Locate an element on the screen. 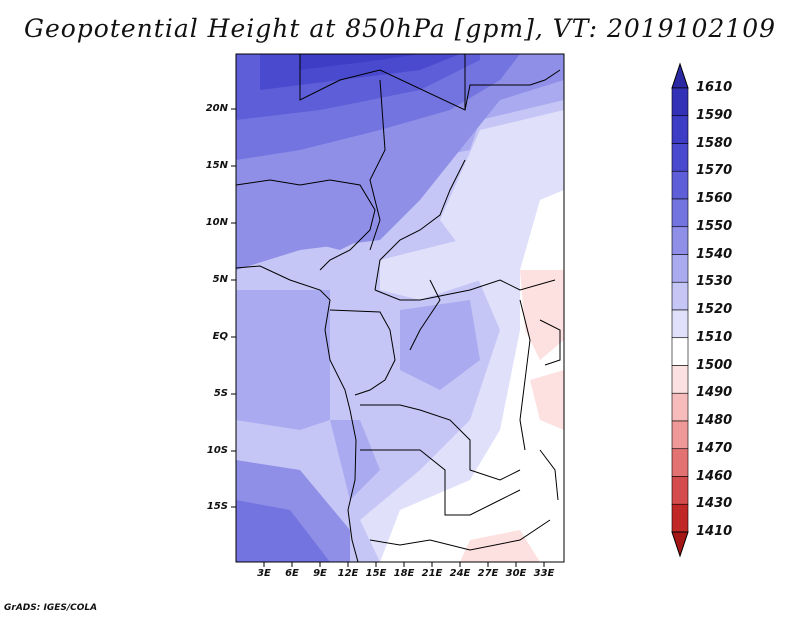 The image size is (800, 618). lon-tick-label: 33E is located at coordinates (544, 573).